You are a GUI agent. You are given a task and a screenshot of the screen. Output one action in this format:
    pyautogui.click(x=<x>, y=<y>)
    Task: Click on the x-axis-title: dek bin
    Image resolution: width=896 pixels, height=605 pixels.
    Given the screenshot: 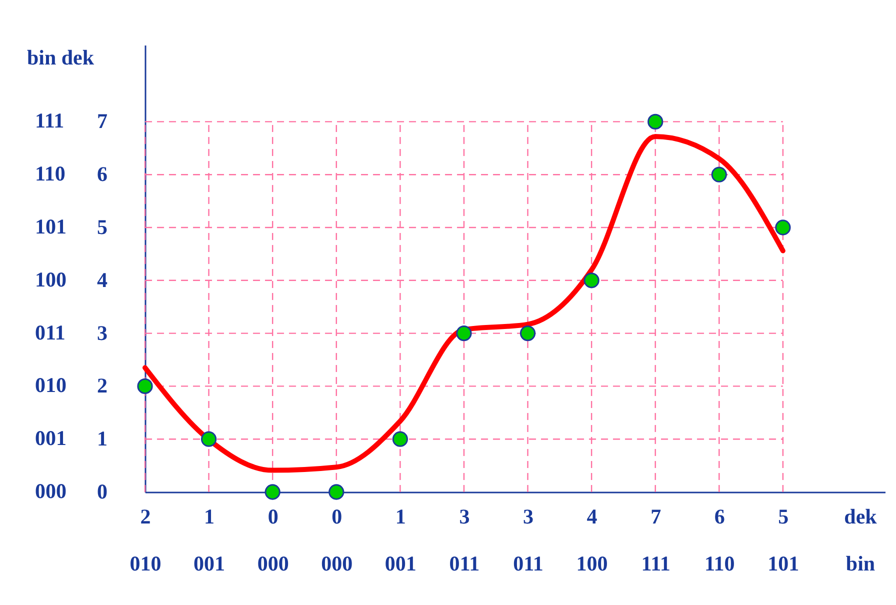 What is the action you would take?
    pyautogui.click(x=861, y=540)
    